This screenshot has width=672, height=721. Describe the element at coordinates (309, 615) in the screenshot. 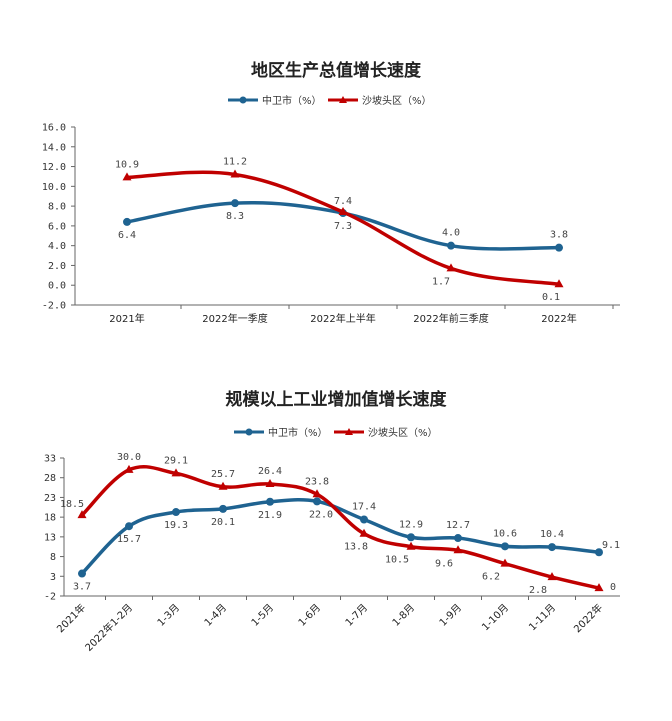

I see `x-tick-label: 1-6月` at that location.